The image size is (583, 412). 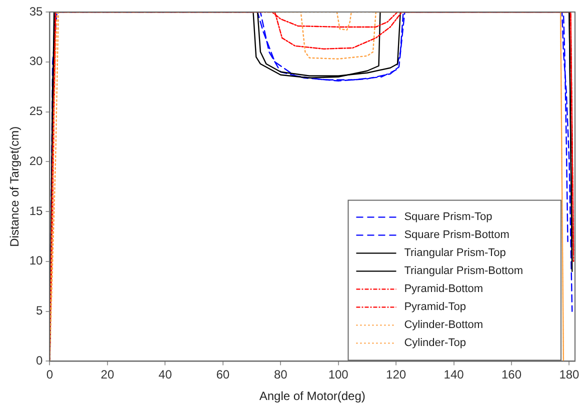 What do you see at coordinates (15, 186) in the screenshot?
I see `y-axis-title: Distance of Target(cm)` at bounding box center [15, 186].